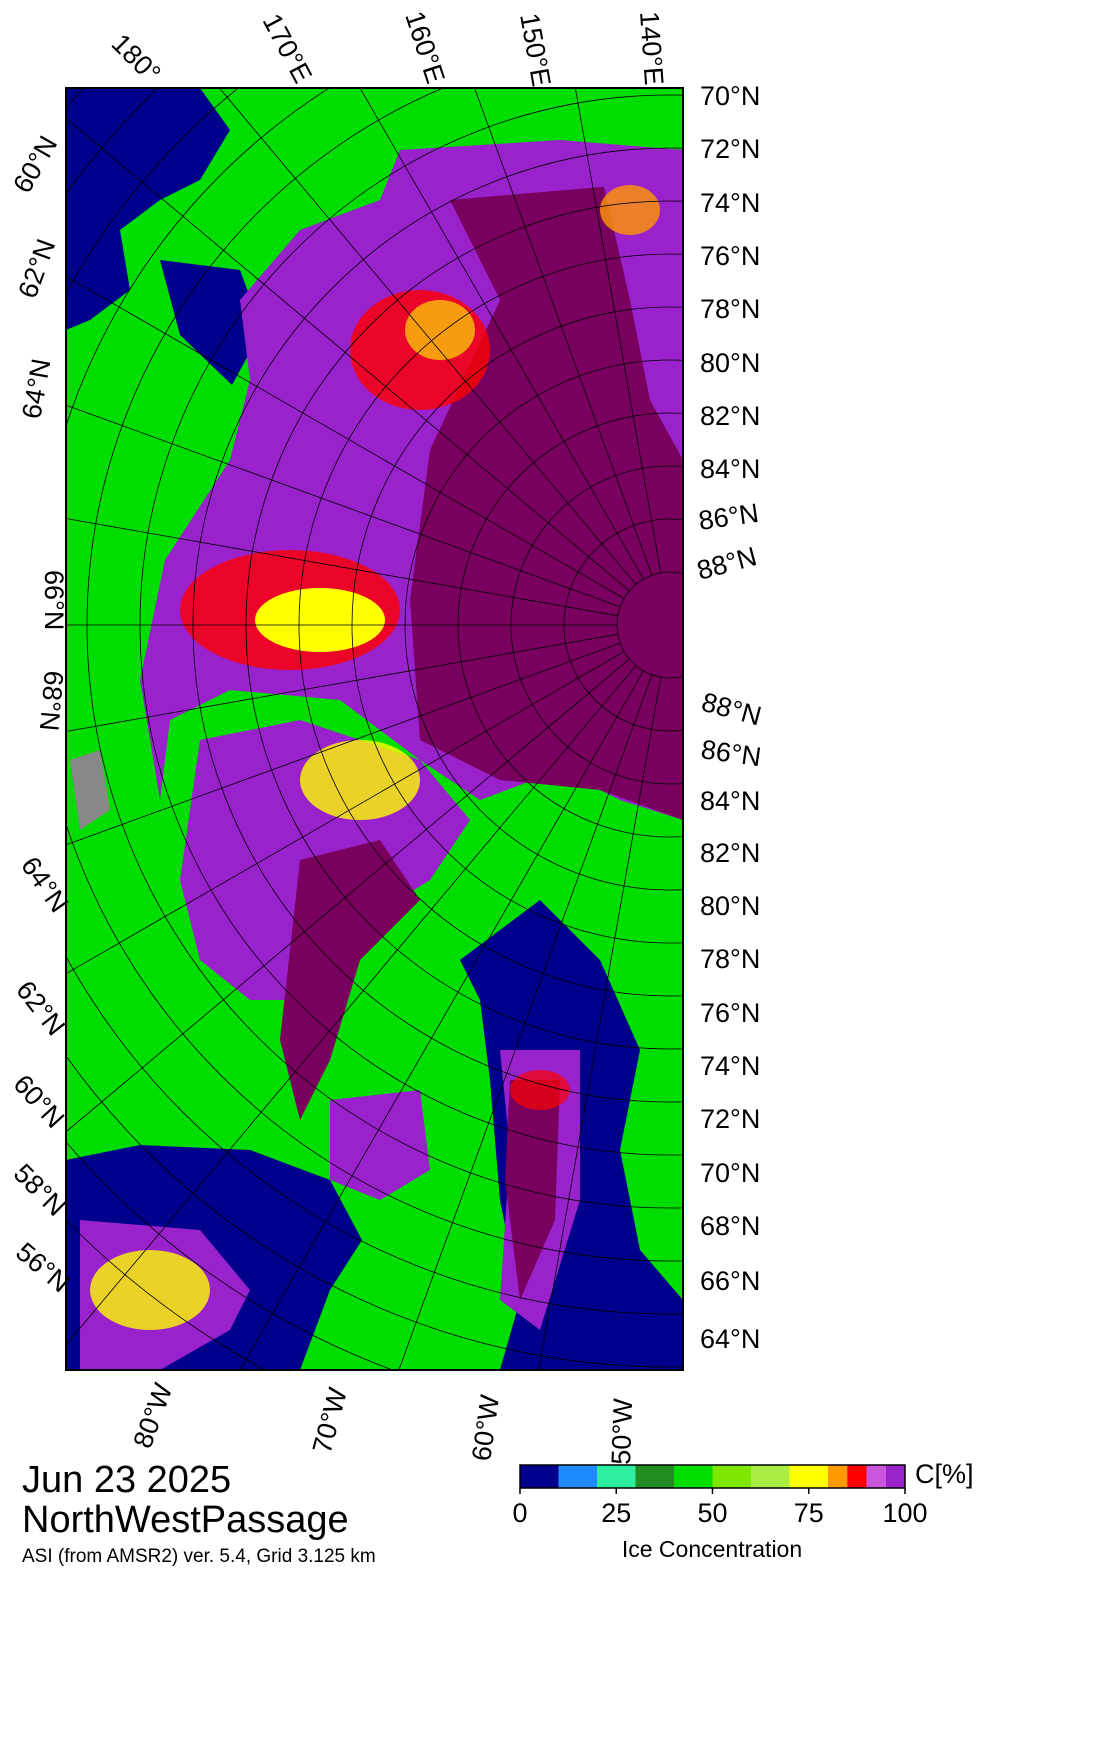 The width and height of the screenshot is (1095, 1755). Describe the element at coordinates (720, 1496) in the screenshot. I see `colorbar: 0 25 50 75 100` at that location.